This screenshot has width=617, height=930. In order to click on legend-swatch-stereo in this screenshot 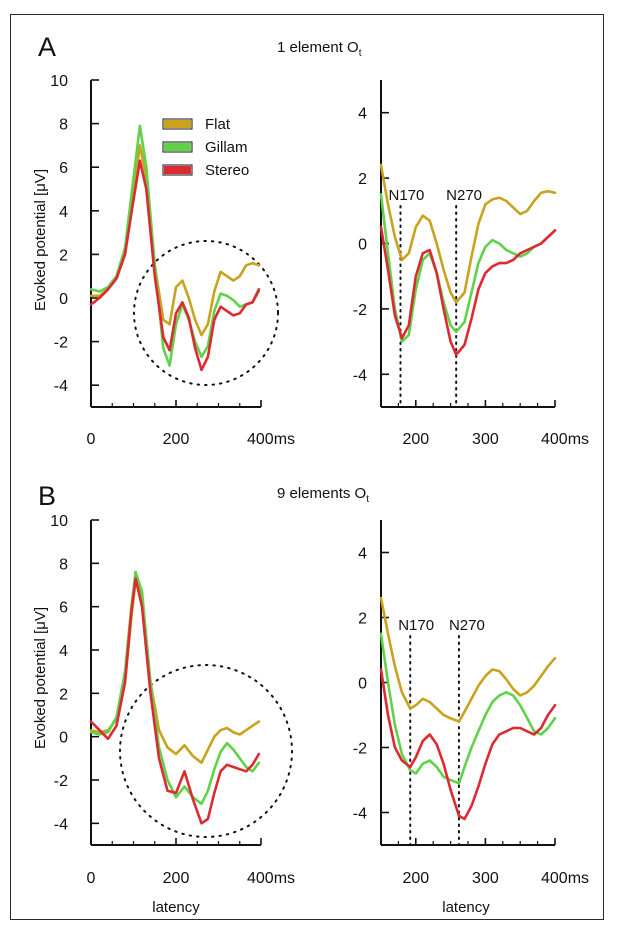, I will do `click(177, 170)`.